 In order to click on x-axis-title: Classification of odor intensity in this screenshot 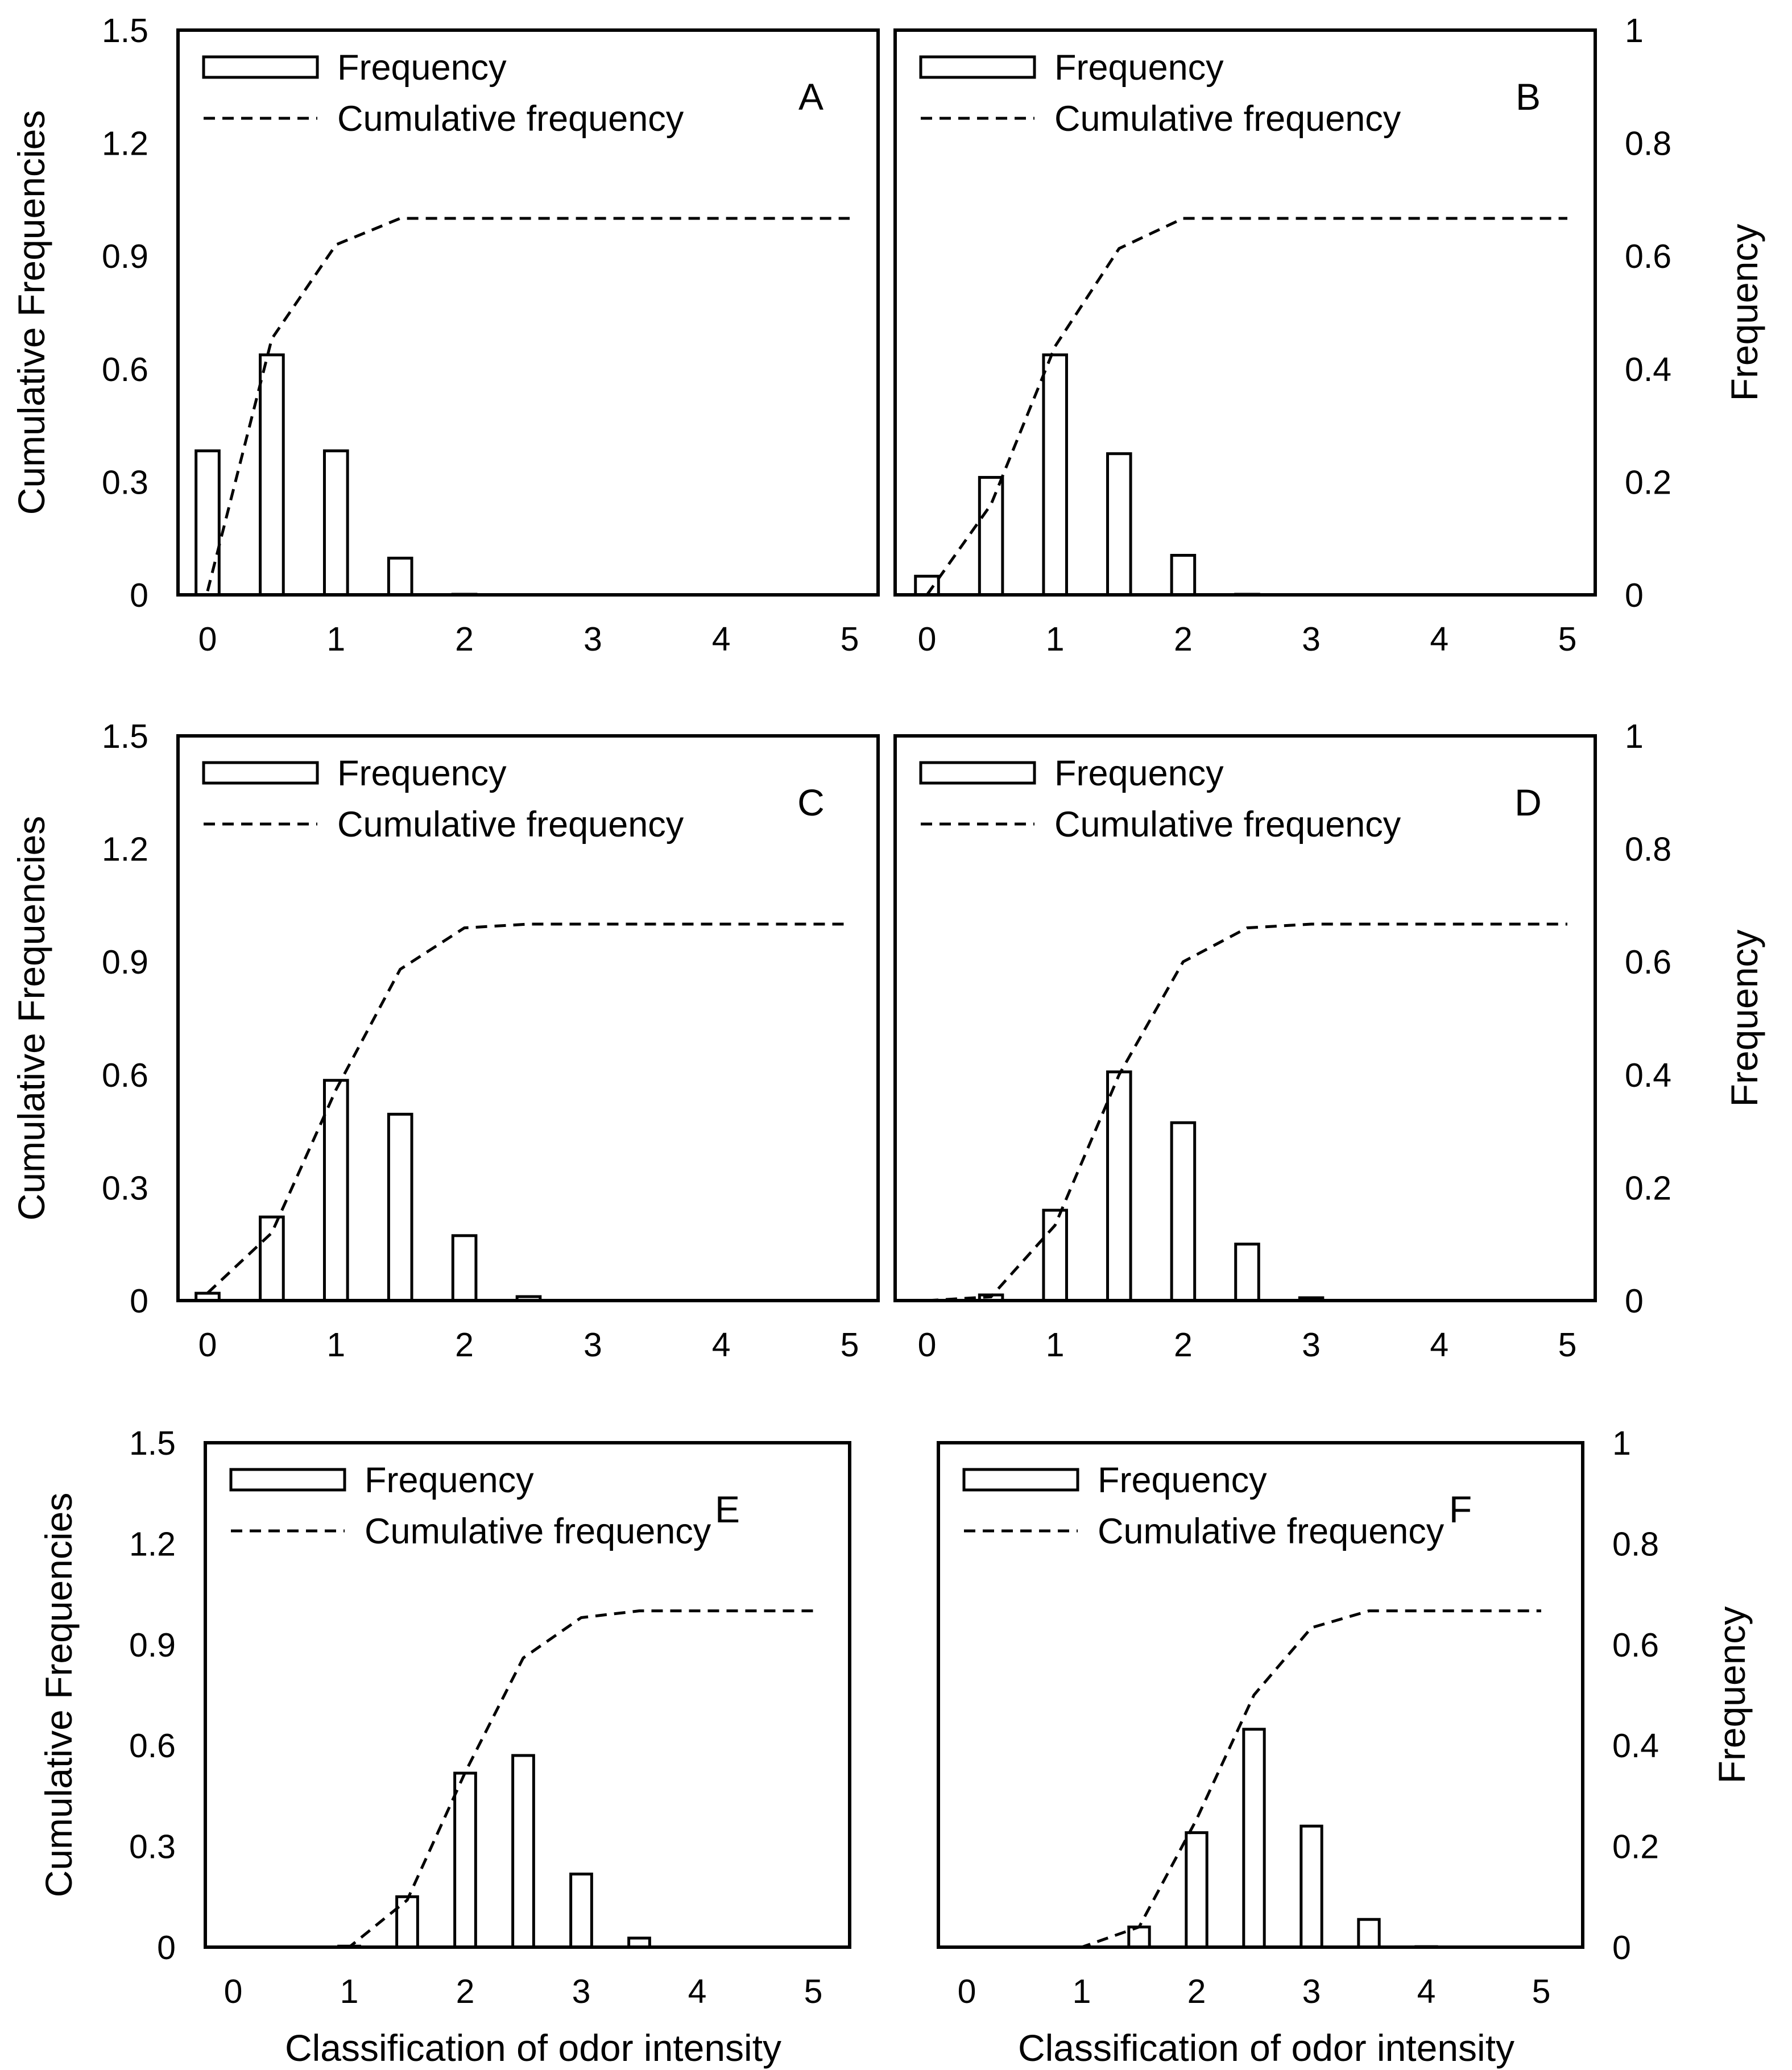, I will do `click(533, 2048)`.